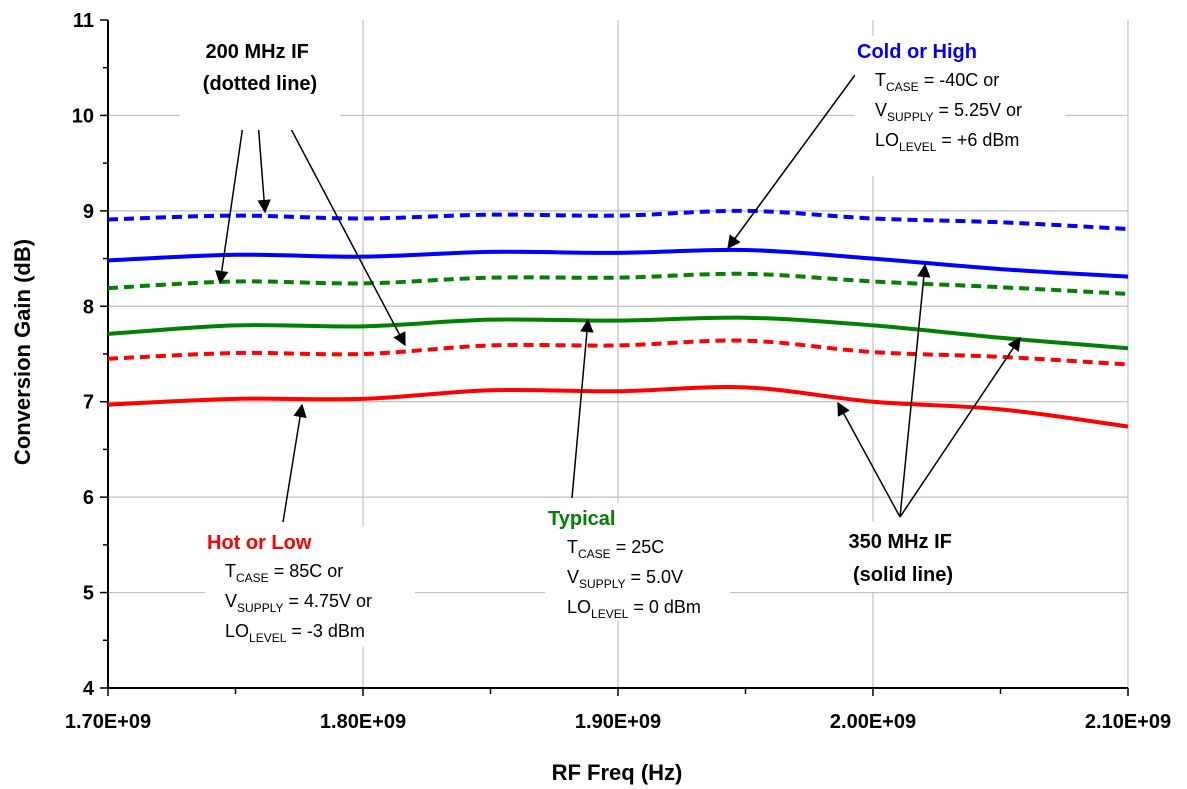 The width and height of the screenshot is (1187, 789). I want to click on arrow-cold, so click(791, 162).